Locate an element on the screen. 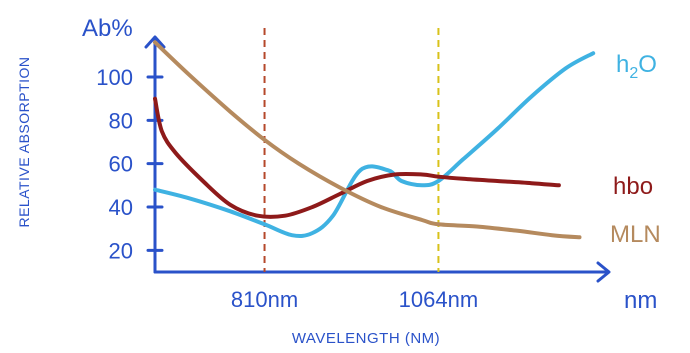 This screenshot has width=690, height=353. y-tick-label: 20 is located at coordinates (121, 250).